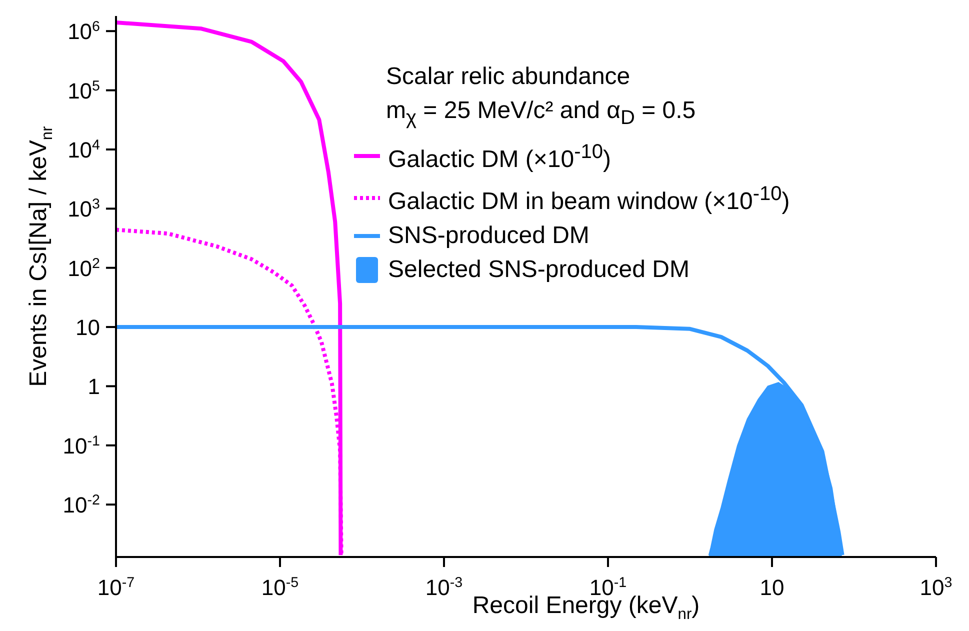  Describe the element at coordinates (84, 91) in the screenshot. I see `y-tick-label: 10$^{5}$` at that location.